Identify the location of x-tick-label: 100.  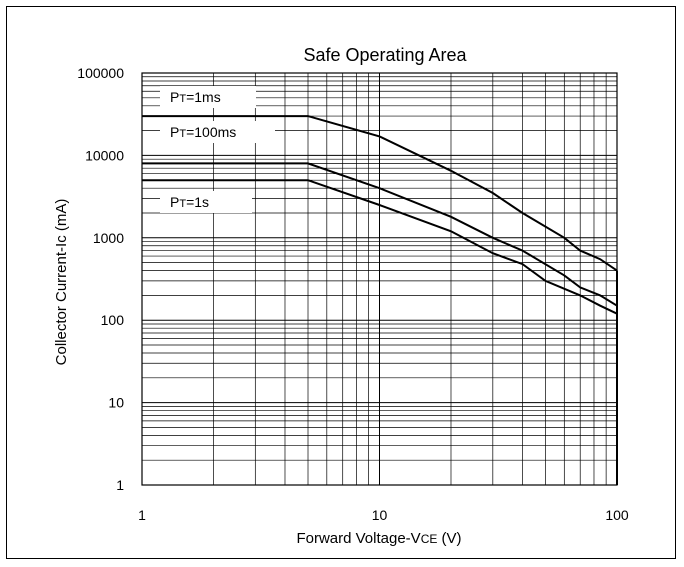
(617, 515).